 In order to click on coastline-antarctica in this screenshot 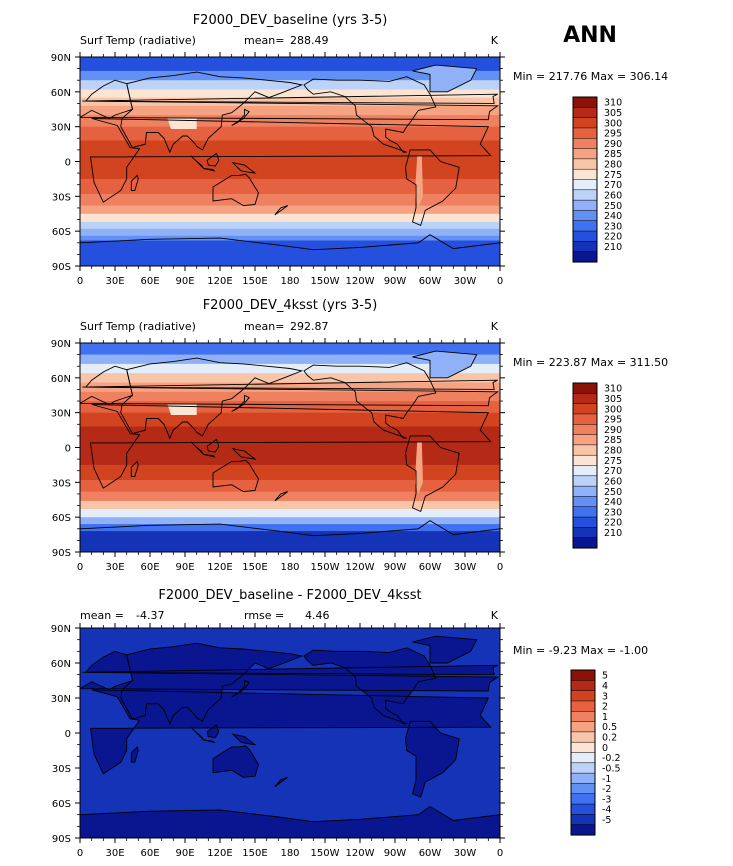, I will do `click(290, 250)`.